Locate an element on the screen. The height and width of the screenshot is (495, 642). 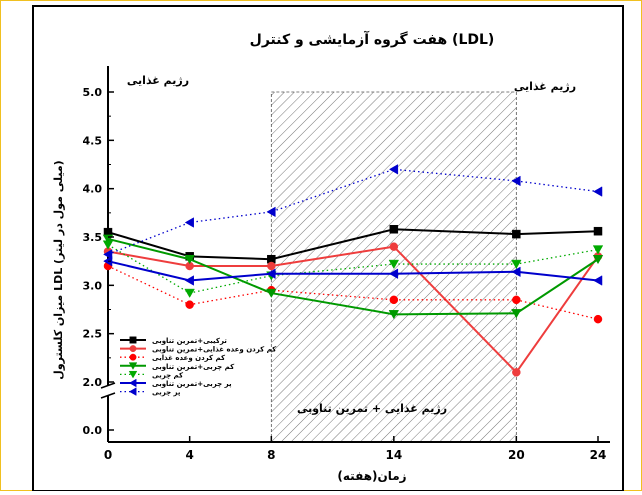
x-tick-label: 0 is located at coordinates (108, 455).